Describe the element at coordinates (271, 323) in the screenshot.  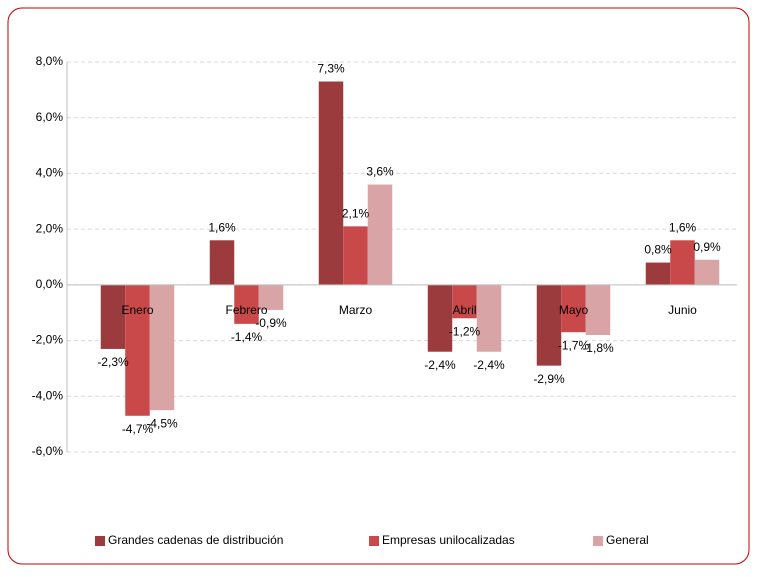
I see `data-label: -0,9%` at that location.